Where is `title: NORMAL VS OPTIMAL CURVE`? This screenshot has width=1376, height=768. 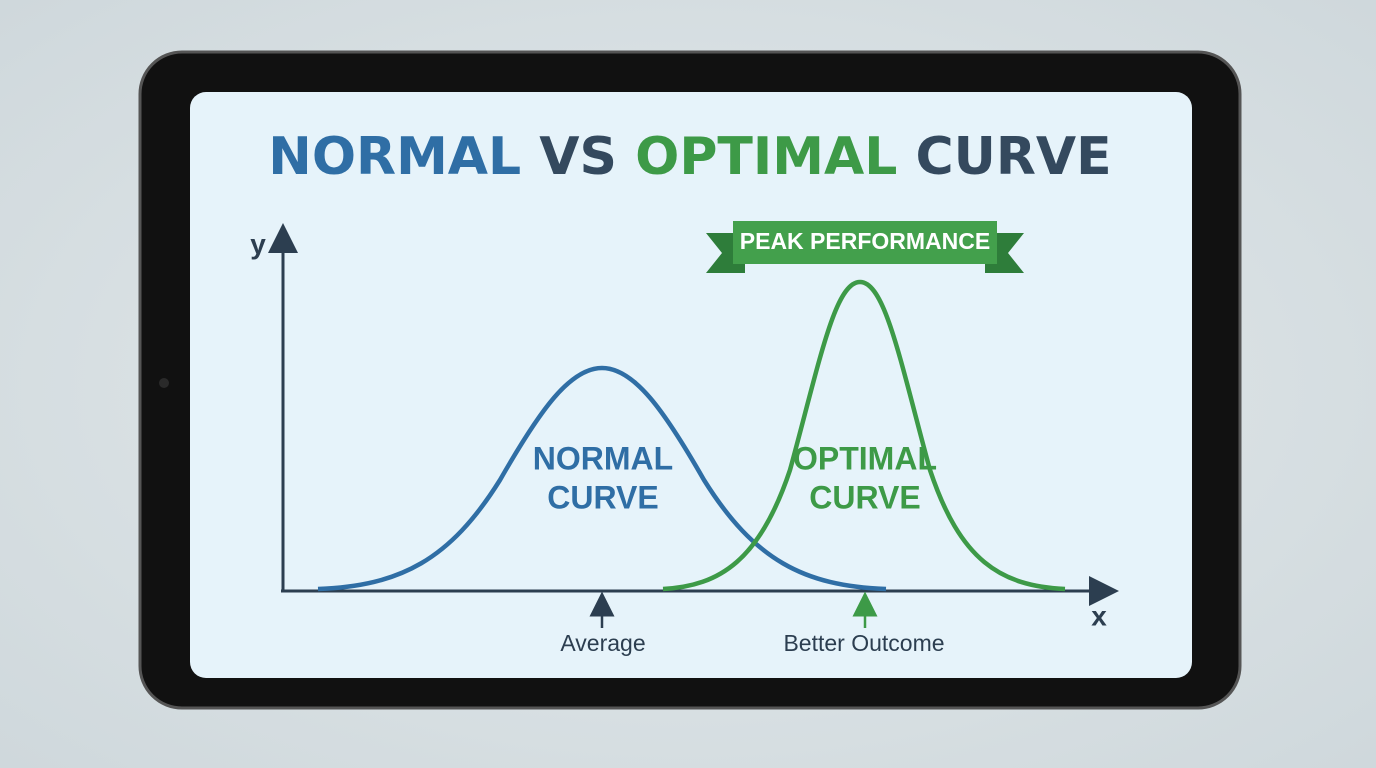
title: NORMAL VS OPTIMAL CURVE is located at coordinates (689, 157).